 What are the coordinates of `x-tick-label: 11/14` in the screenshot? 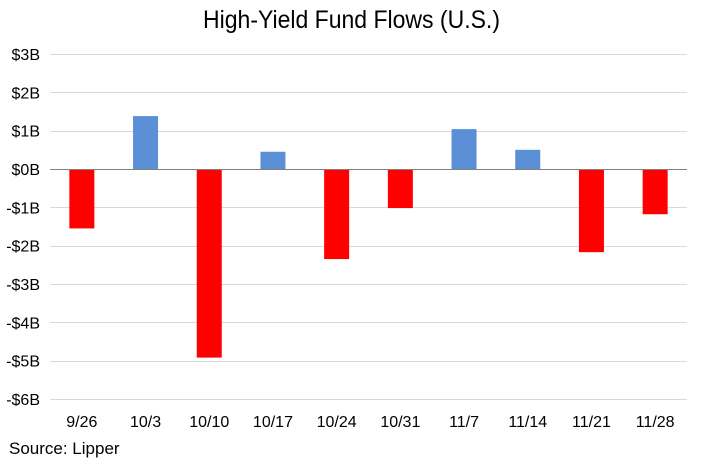 It's located at (527, 422).